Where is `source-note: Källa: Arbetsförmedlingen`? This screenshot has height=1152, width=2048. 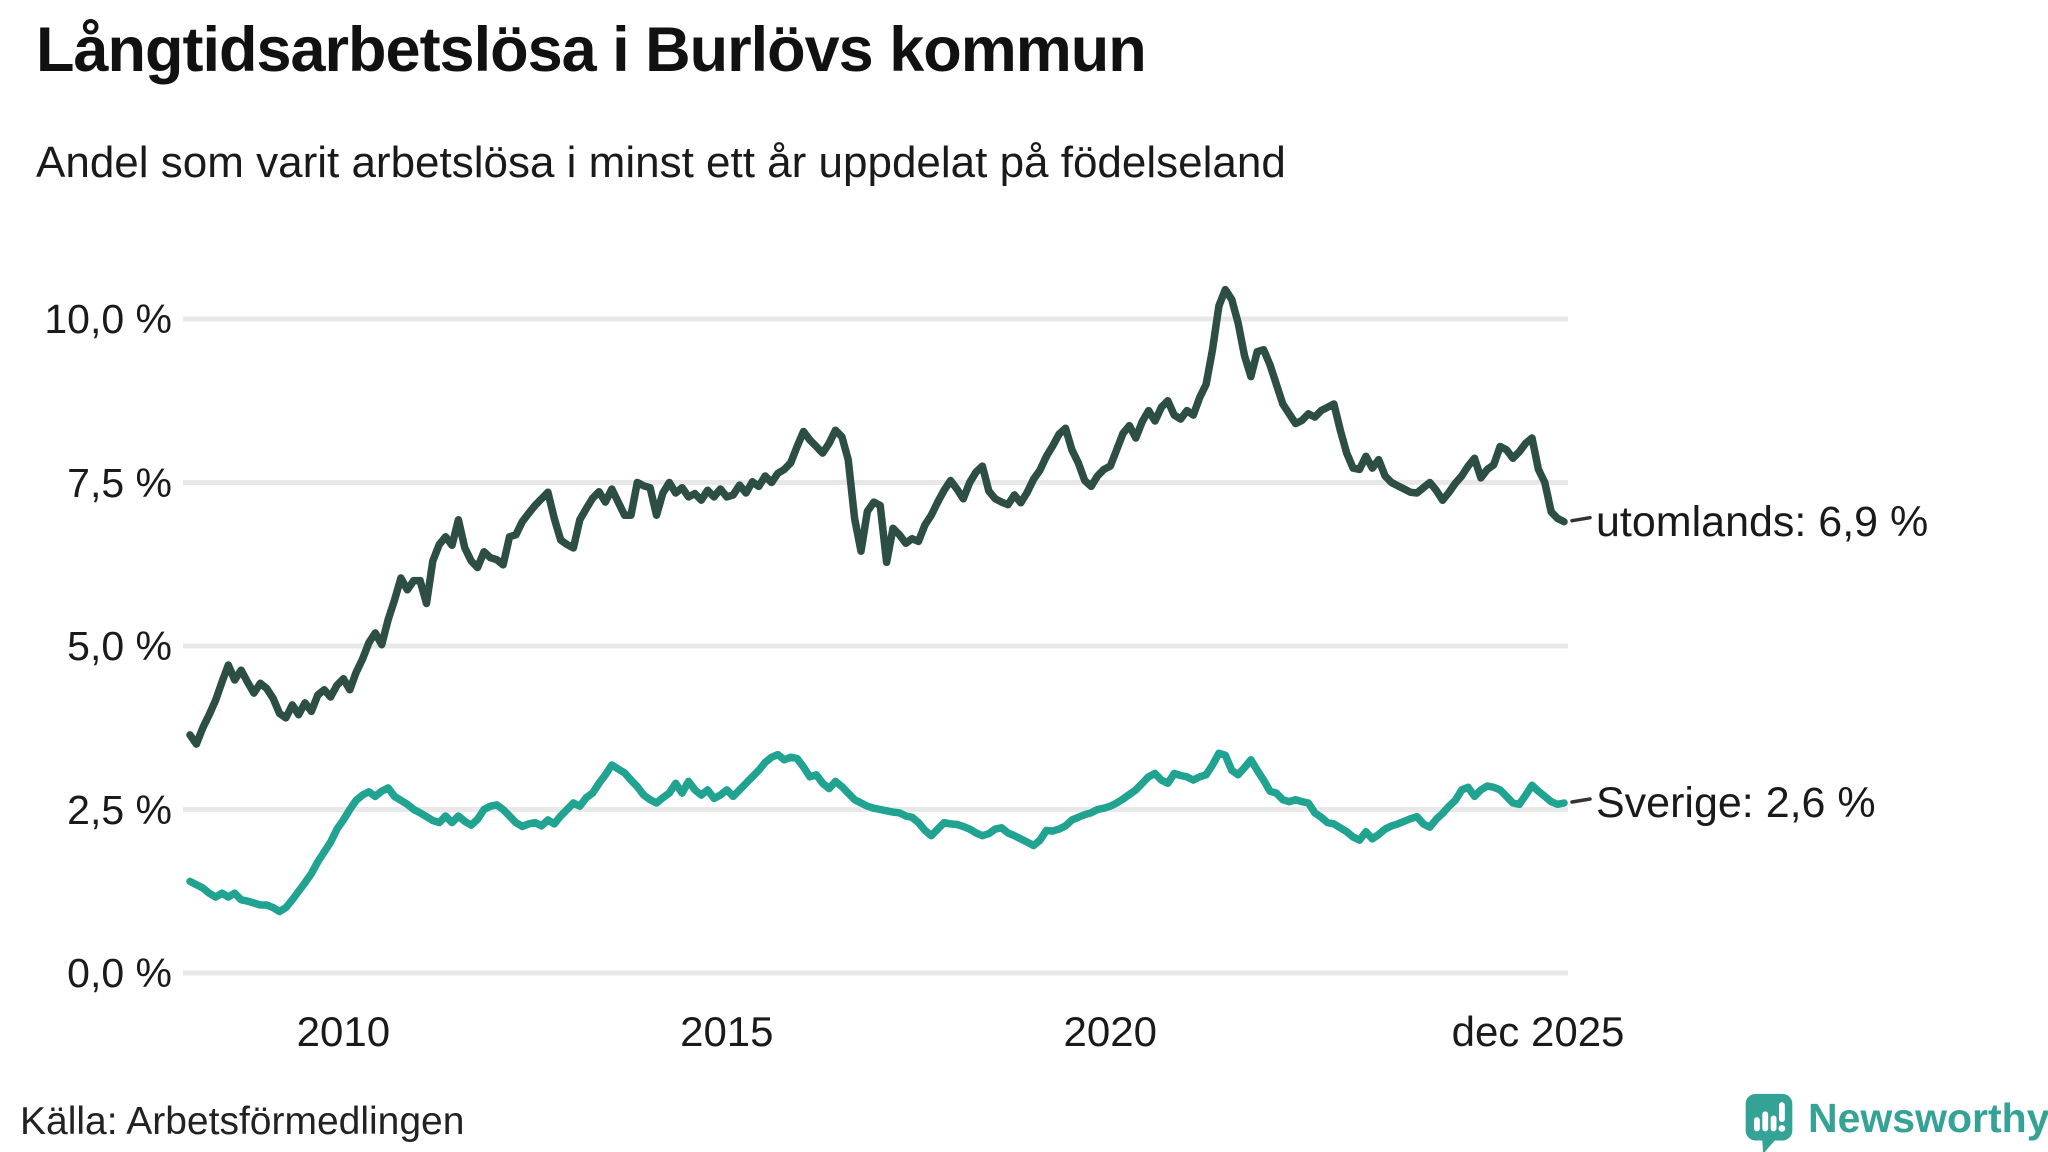 source-note: Källa: Arbetsförmedlingen is located at coordinates (242, 1121).